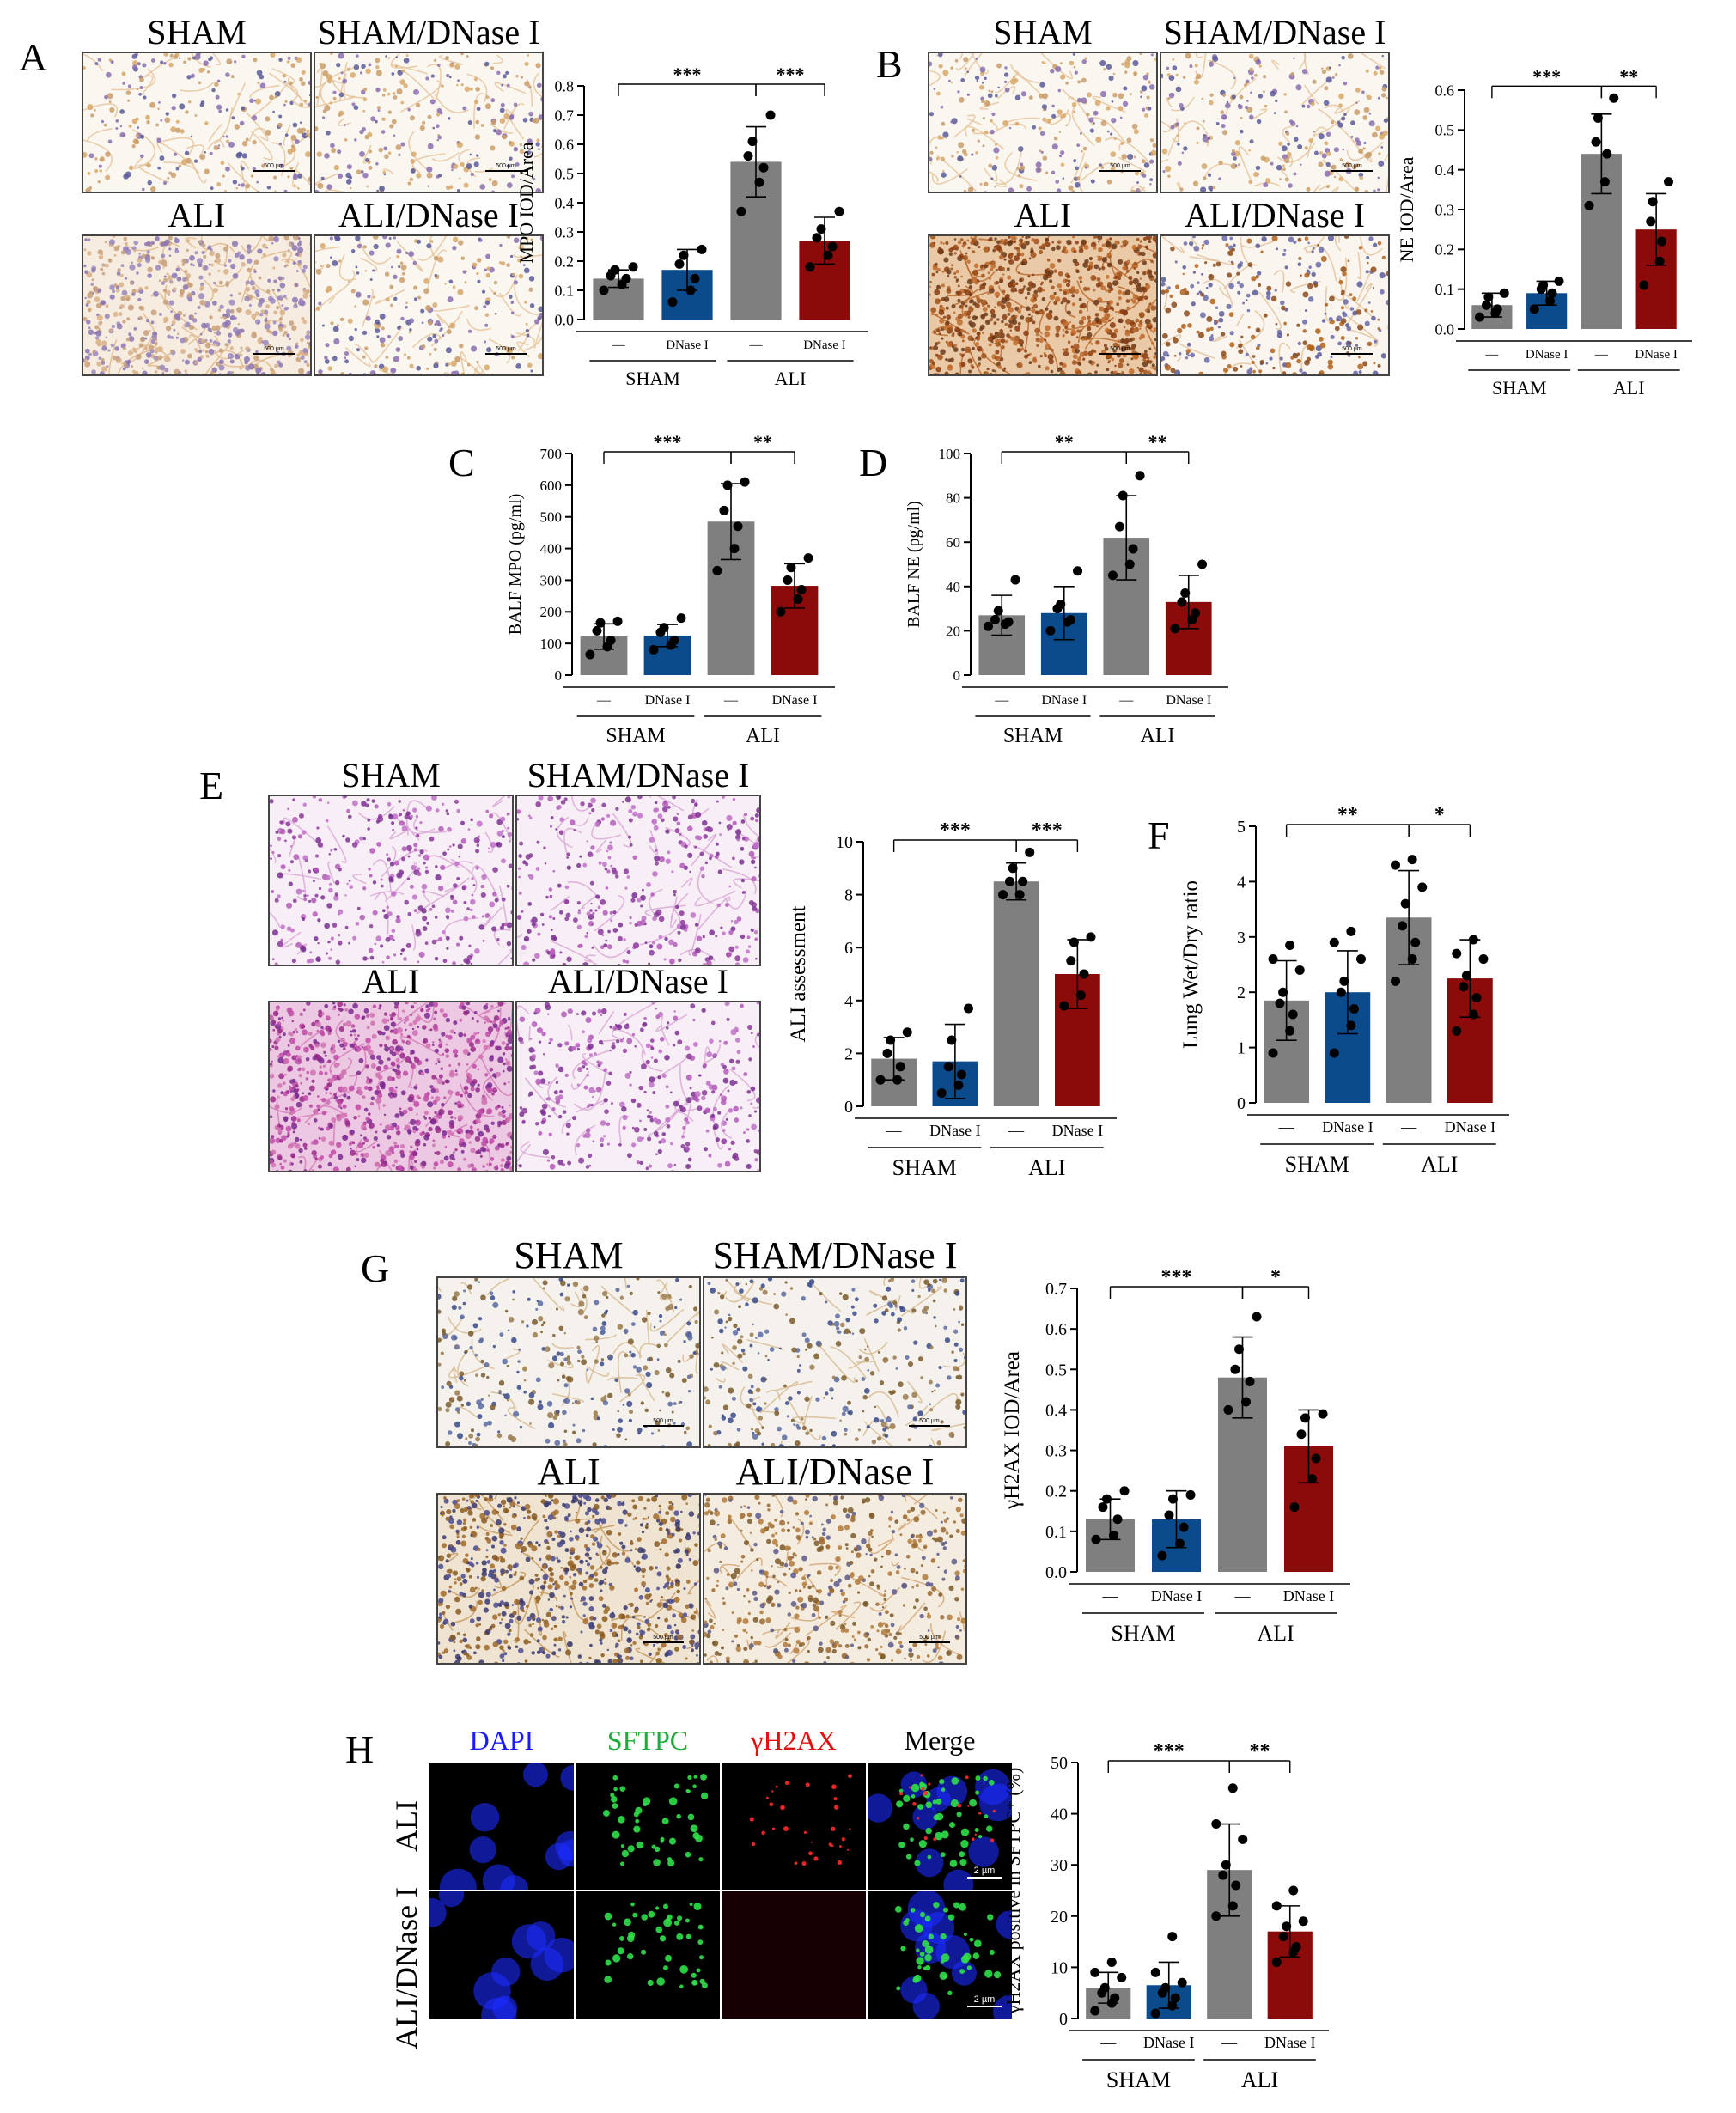 This screenshot has width=1736, height=2113. Describe the element at coordinates (957, 675) in the screenshot. I see `y-tick-label: 0` at that location.